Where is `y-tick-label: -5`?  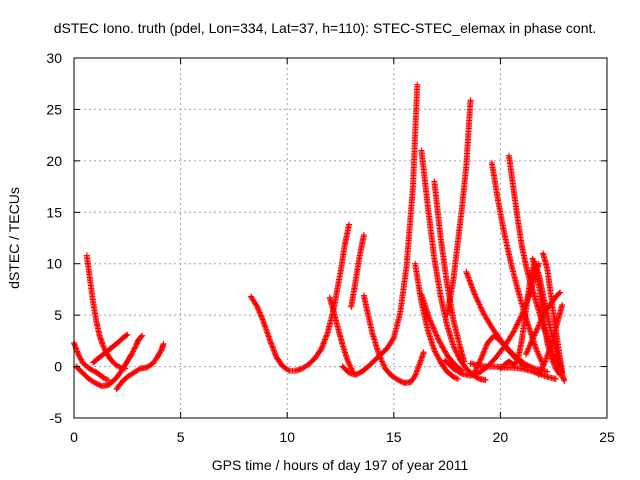 y-tick-label: -5 is located at coordinates (56, 418).